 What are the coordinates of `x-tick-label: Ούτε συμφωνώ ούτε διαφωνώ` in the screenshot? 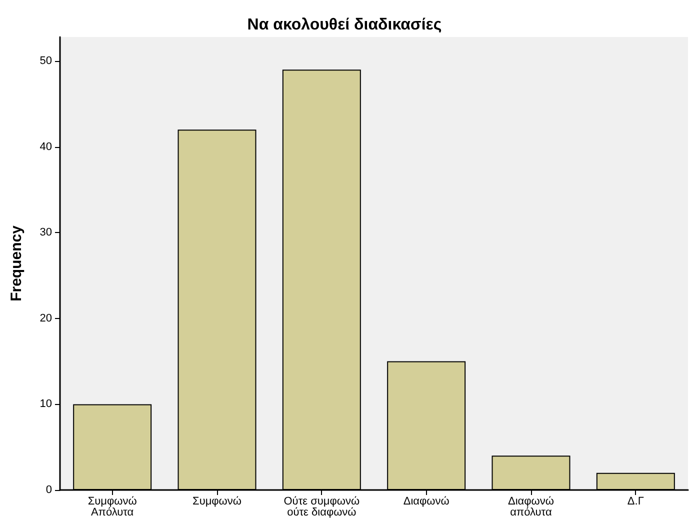 It's located at (322, 507).